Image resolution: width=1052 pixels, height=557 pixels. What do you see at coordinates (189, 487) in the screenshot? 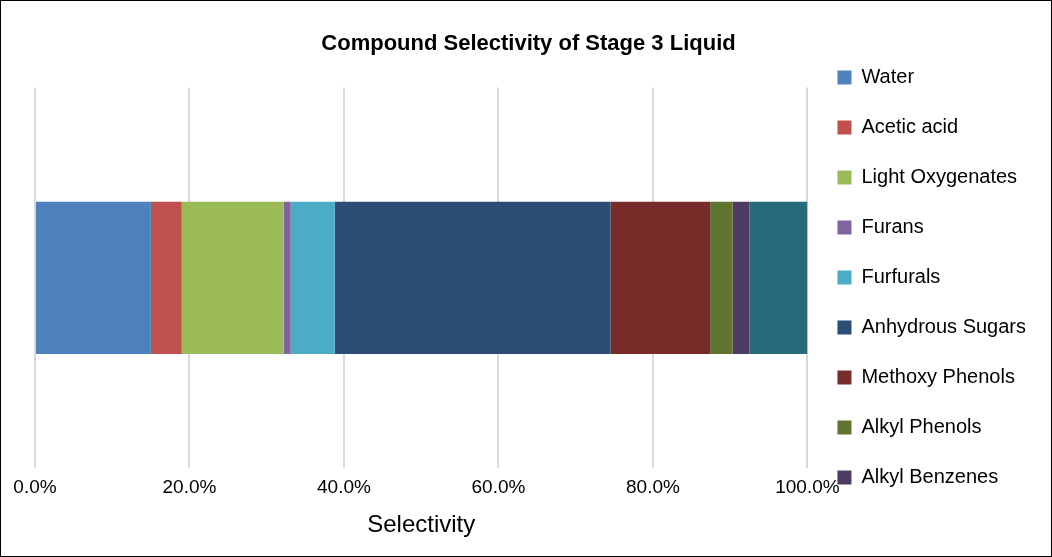
I see `x-tick-label: 20.0%` at bounding box center [189, 487].